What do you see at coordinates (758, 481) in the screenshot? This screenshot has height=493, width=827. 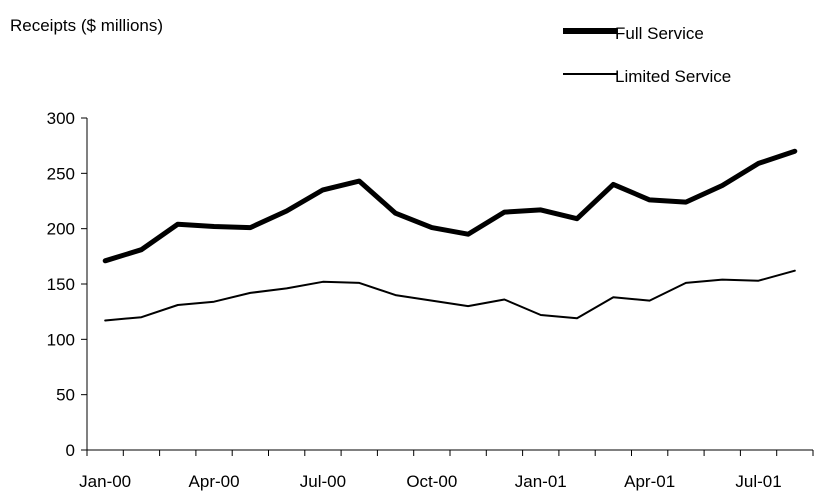 I see `x-tick-label-Jul-01: Jul-01` at bounding box center [758, 481].